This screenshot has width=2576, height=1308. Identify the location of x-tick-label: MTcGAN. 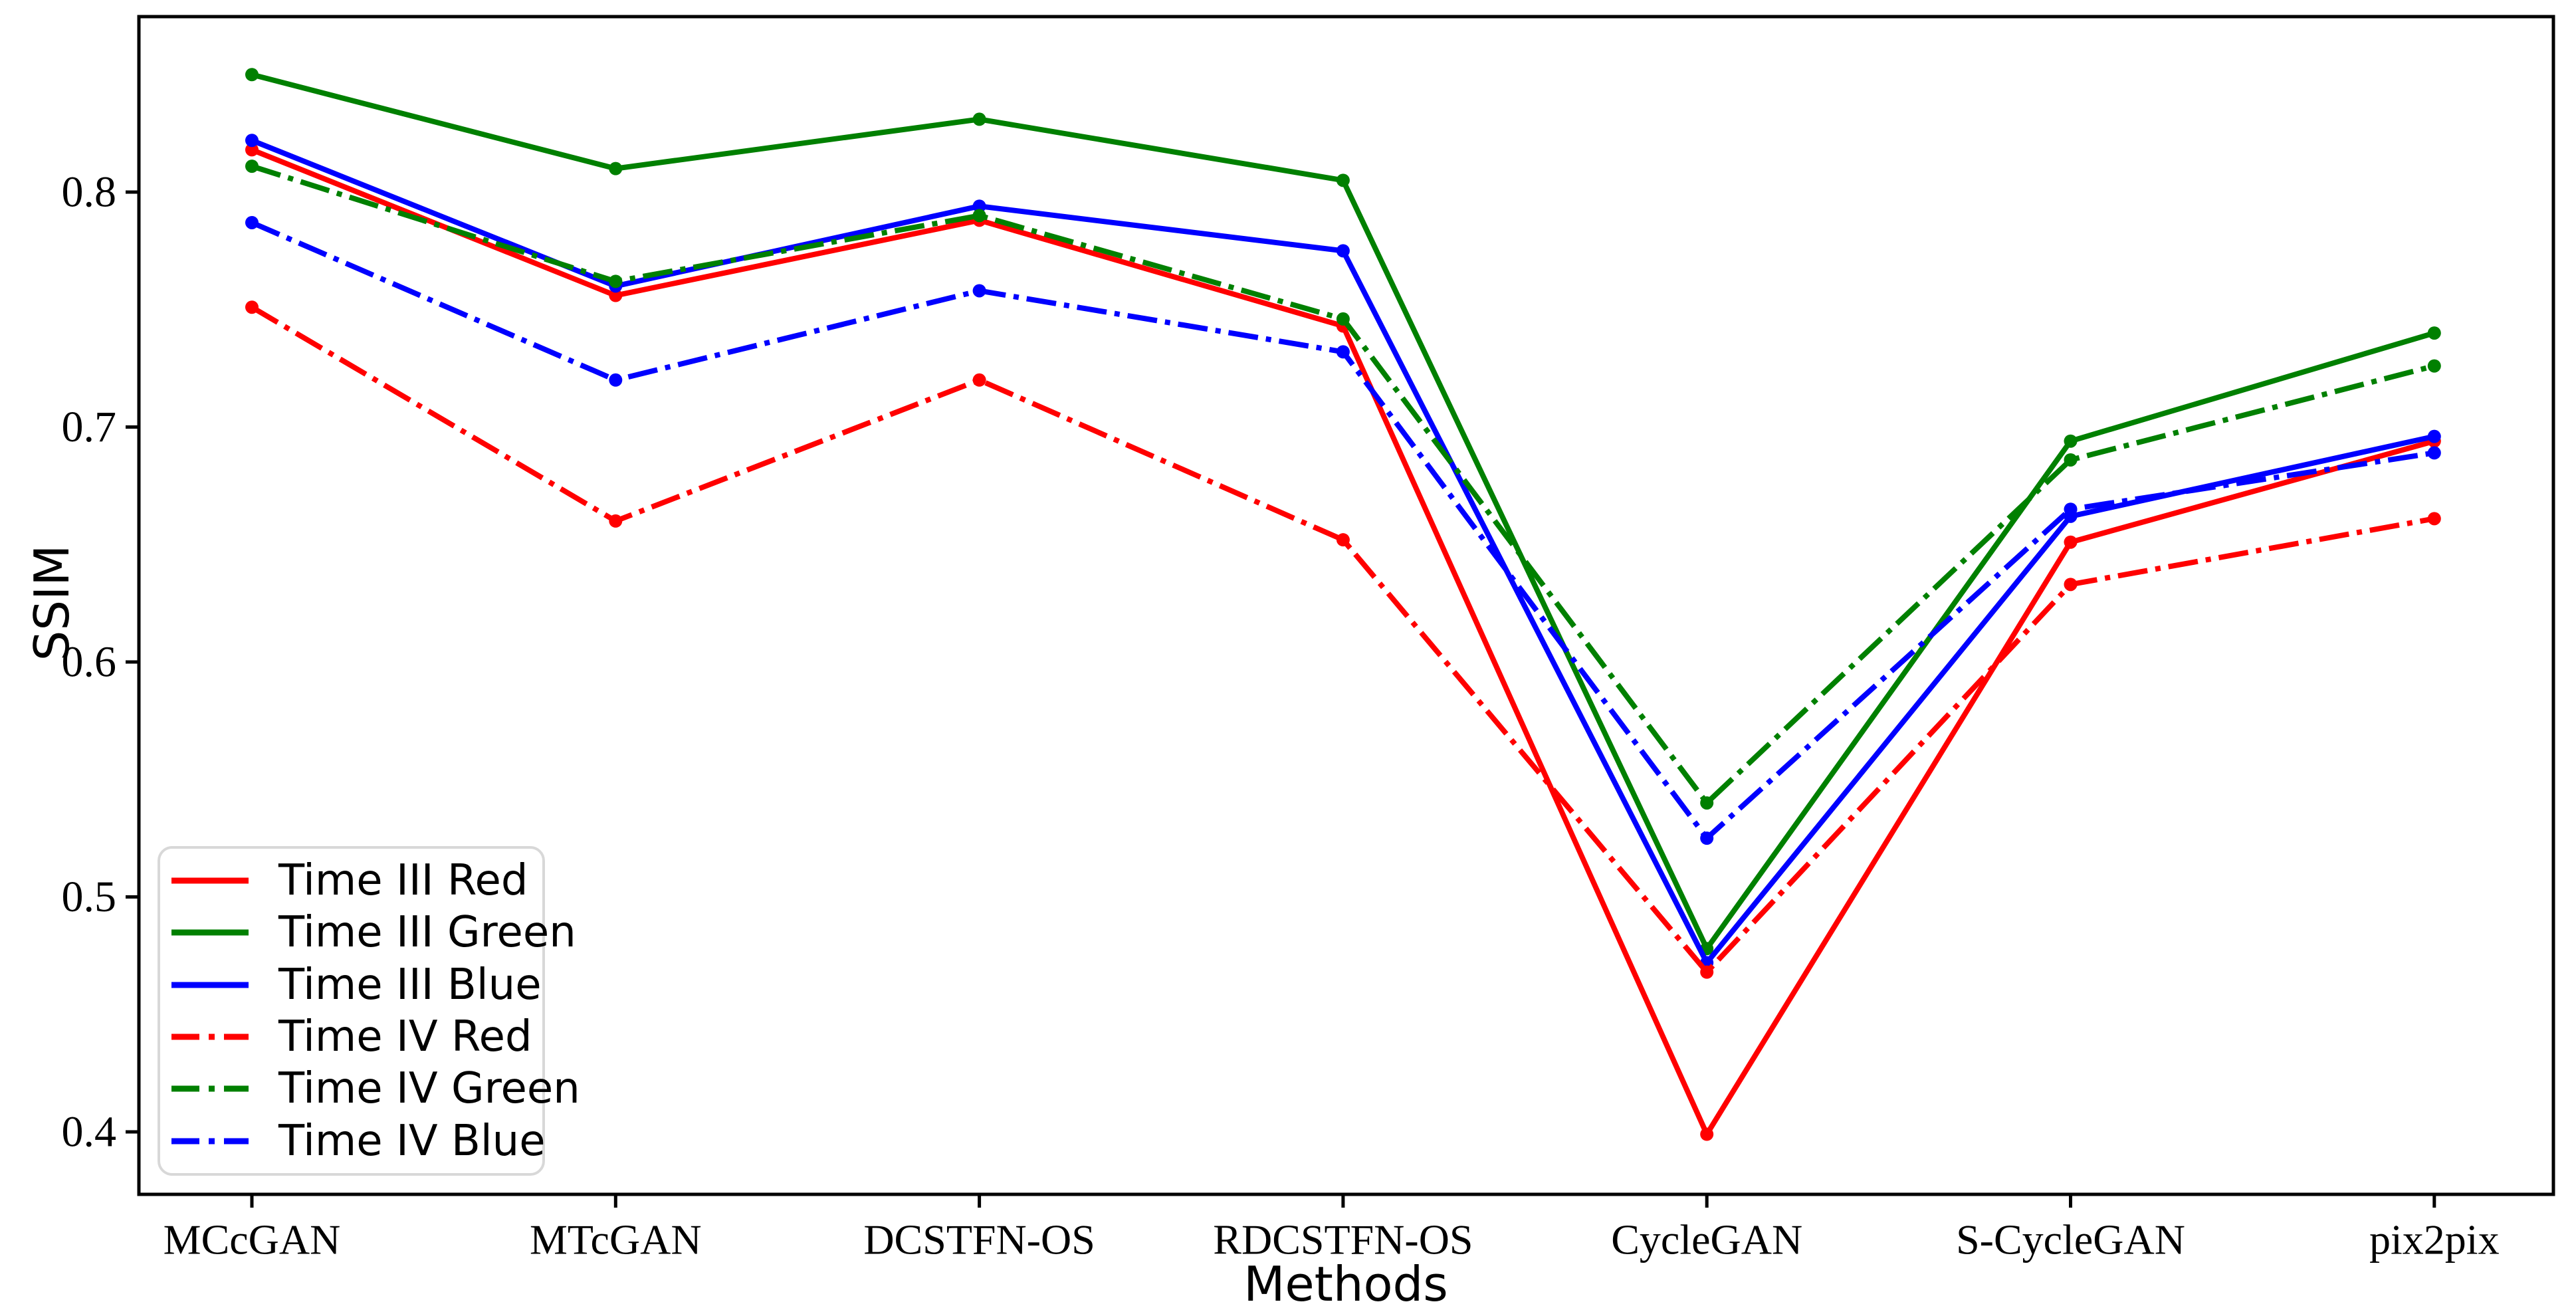
(616, 1239).